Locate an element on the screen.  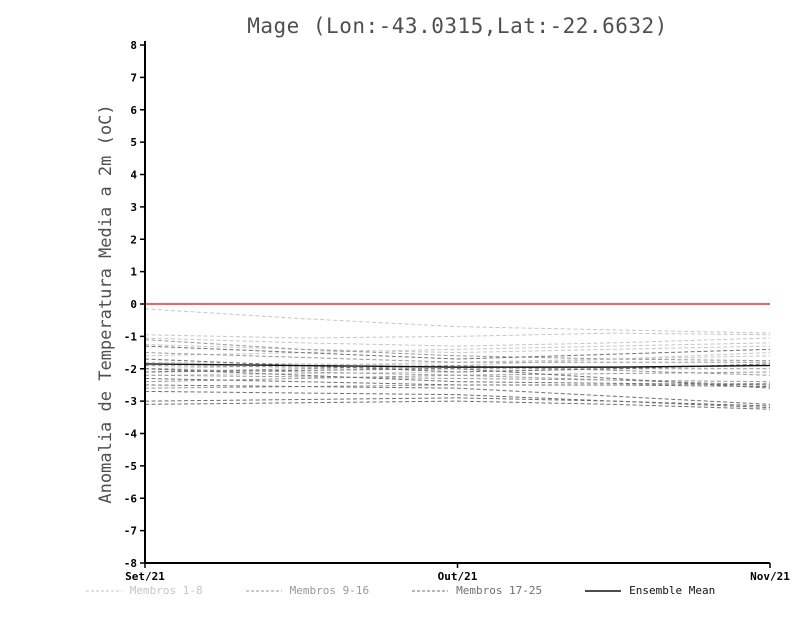
y-tick-label: 6 is located at coordinates (133, 110).